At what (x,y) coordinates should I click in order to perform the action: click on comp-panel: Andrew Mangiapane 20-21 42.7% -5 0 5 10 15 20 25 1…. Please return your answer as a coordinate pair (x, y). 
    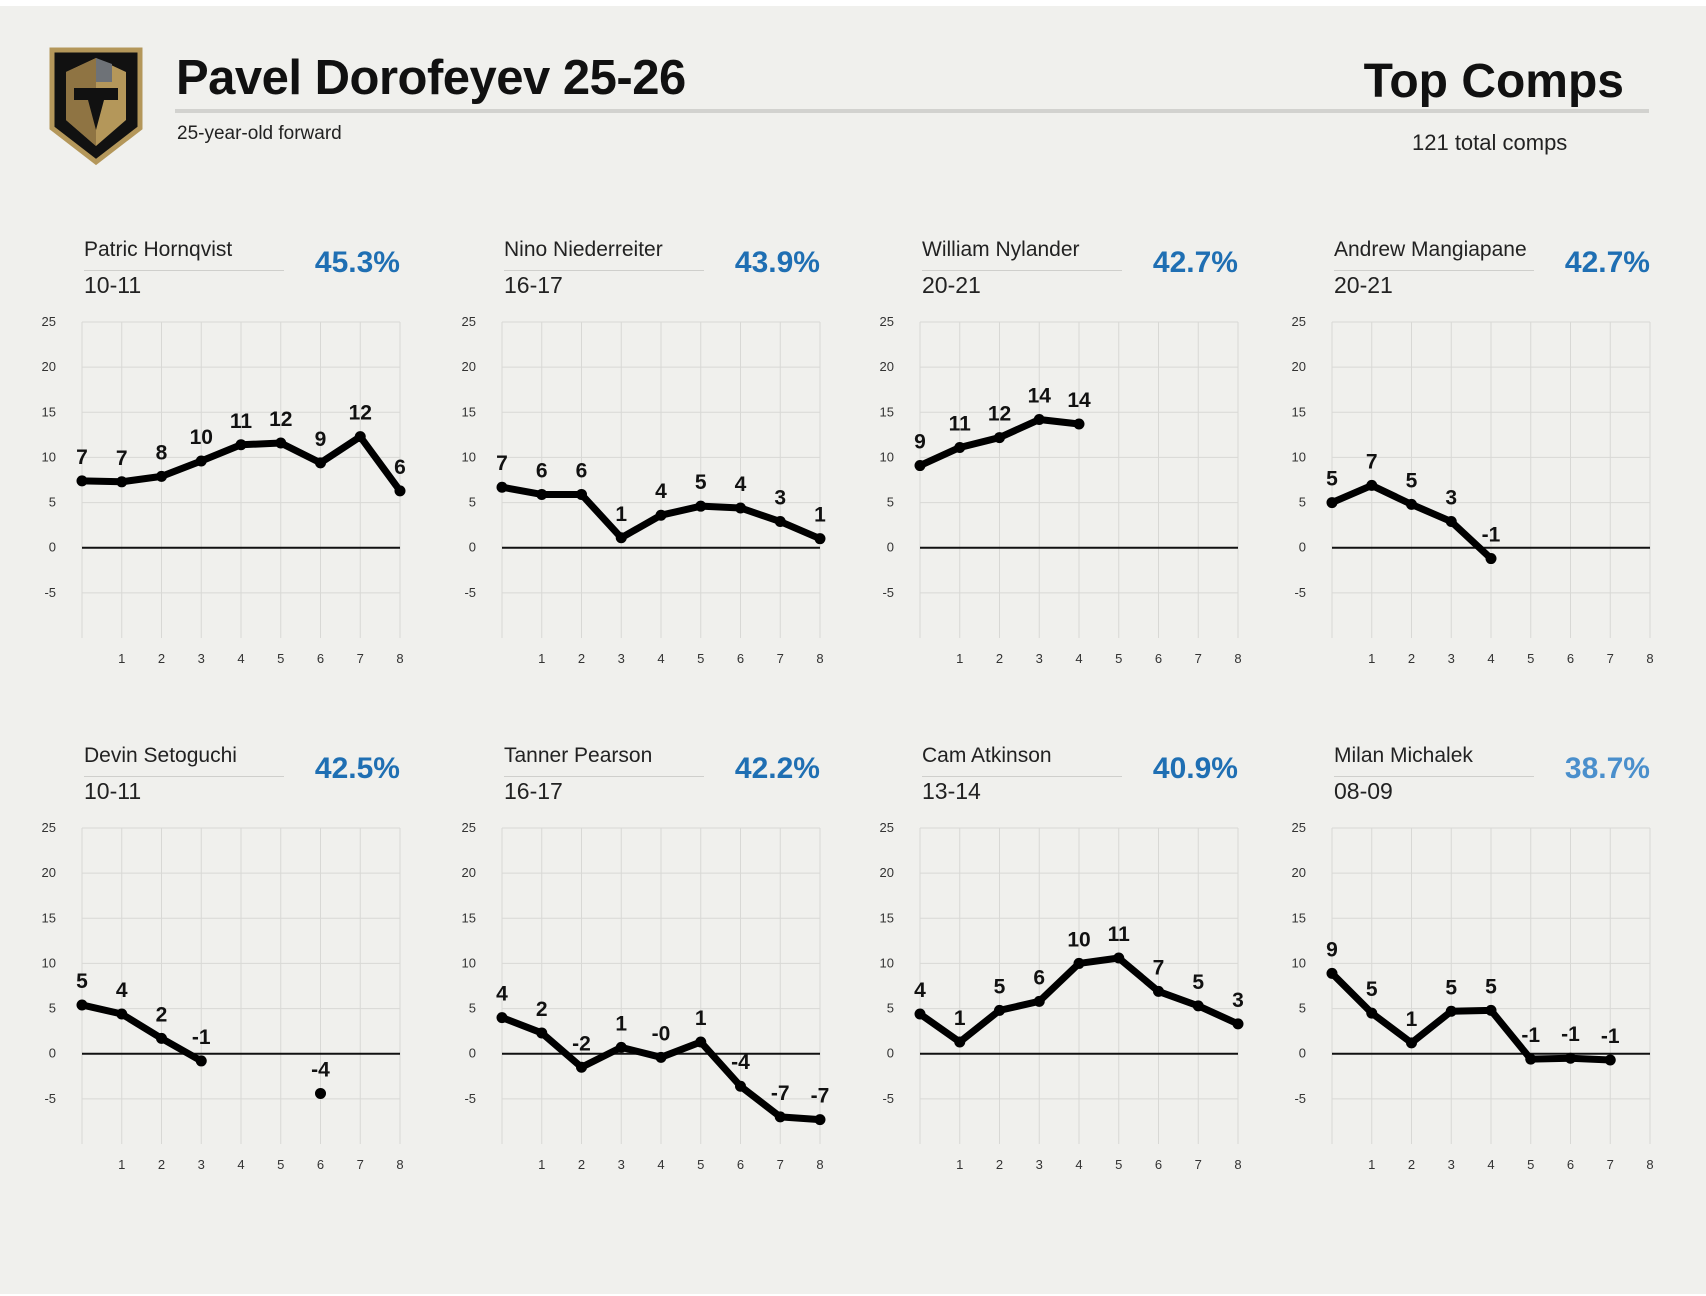
    Looking at the image, I should click on (1452, 473).